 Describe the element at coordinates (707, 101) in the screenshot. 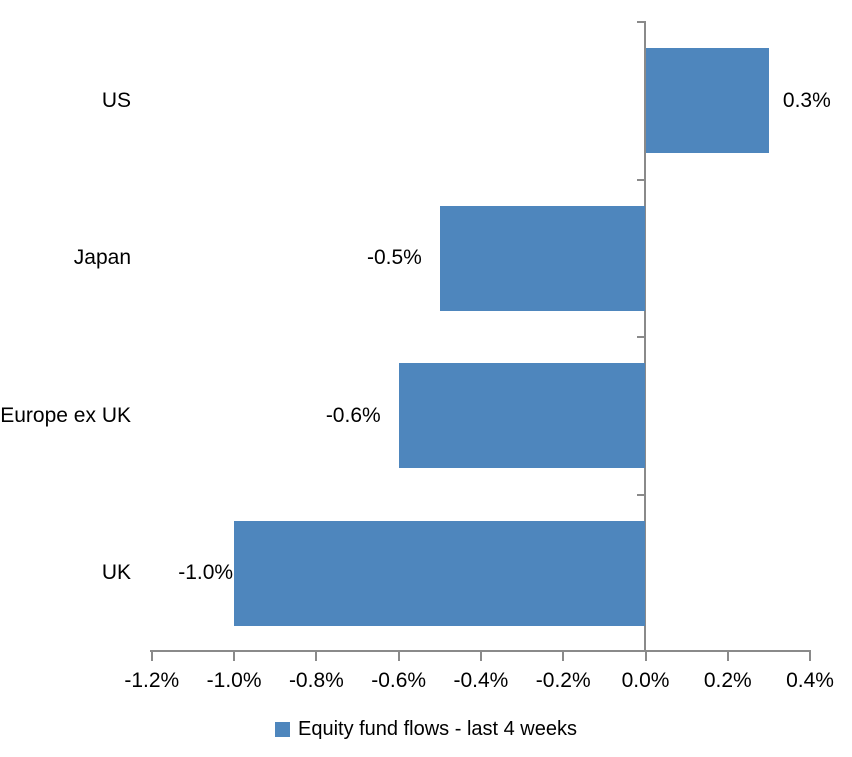

I see `bar-us` at that location.